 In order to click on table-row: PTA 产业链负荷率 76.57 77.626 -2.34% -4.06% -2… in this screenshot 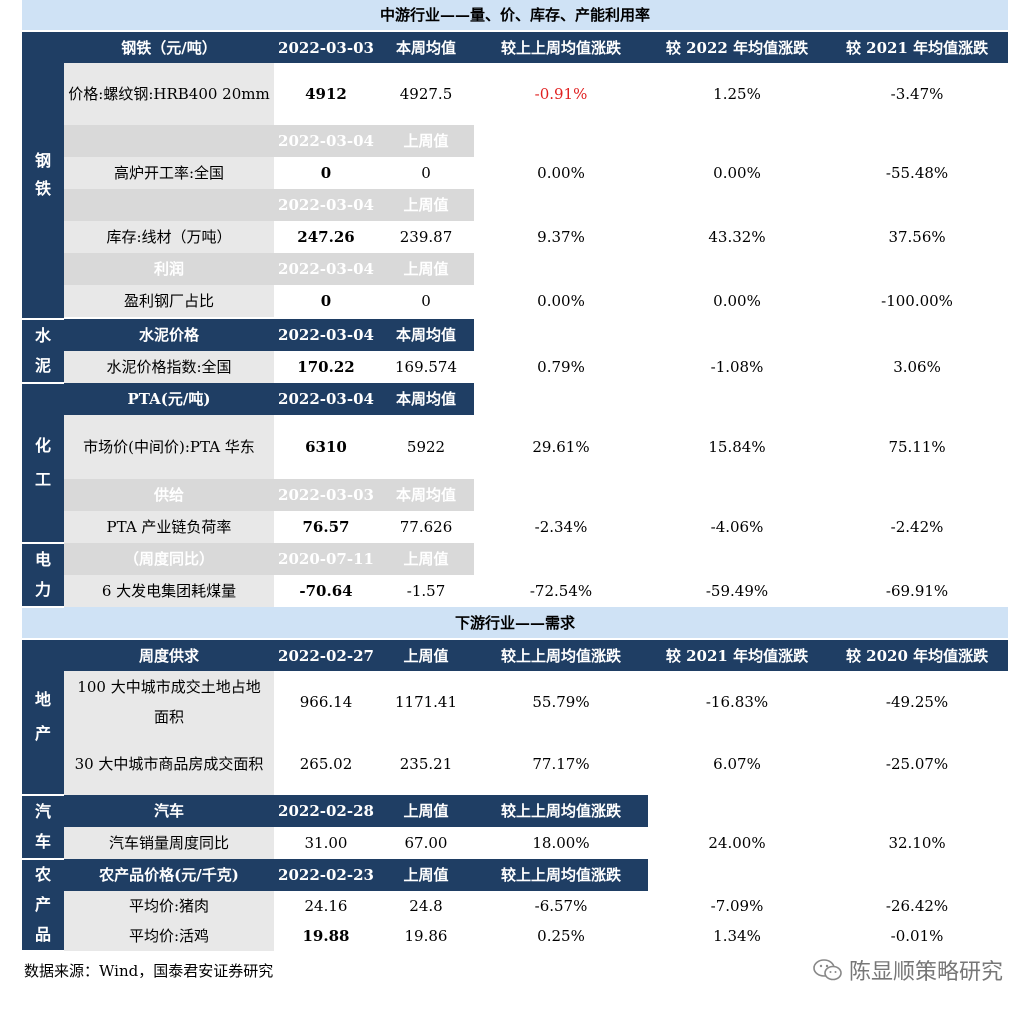, I will do `click(515, 527)`.